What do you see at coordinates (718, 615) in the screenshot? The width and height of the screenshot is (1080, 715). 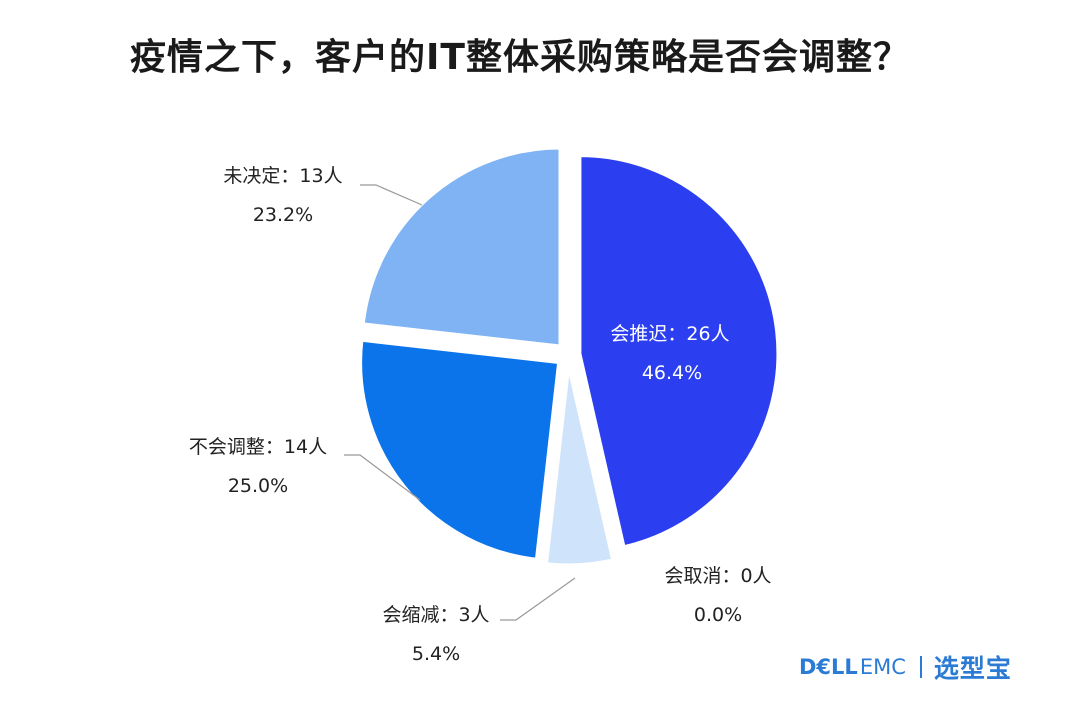 I see `percent-cancel: 0.0%` at bounding box center [718, 615].